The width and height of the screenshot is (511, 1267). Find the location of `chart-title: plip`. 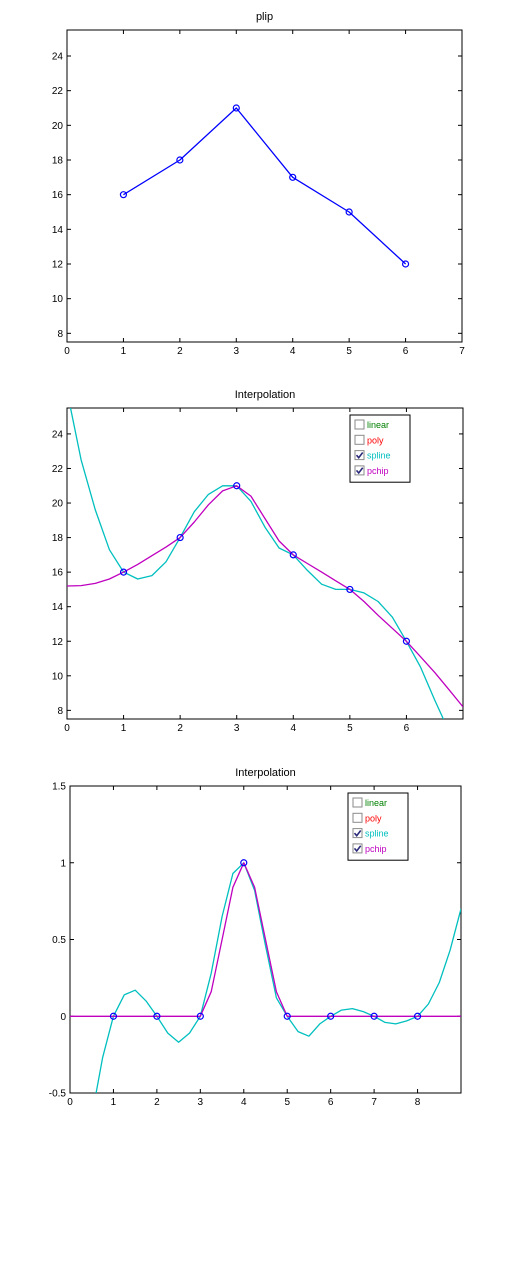

chart-title: plip is located at coordinates (264, 17).